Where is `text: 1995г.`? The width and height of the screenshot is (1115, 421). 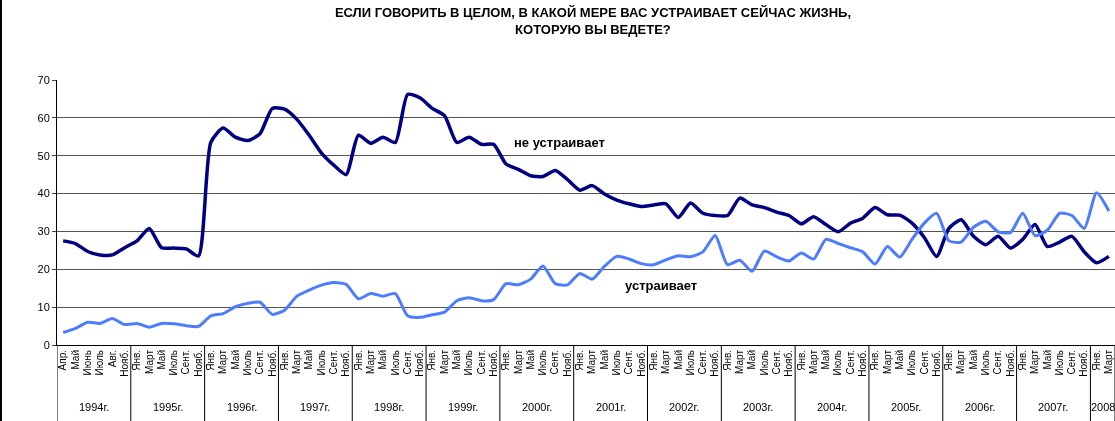
text: 1995г. is located at coordinates (168, 407).